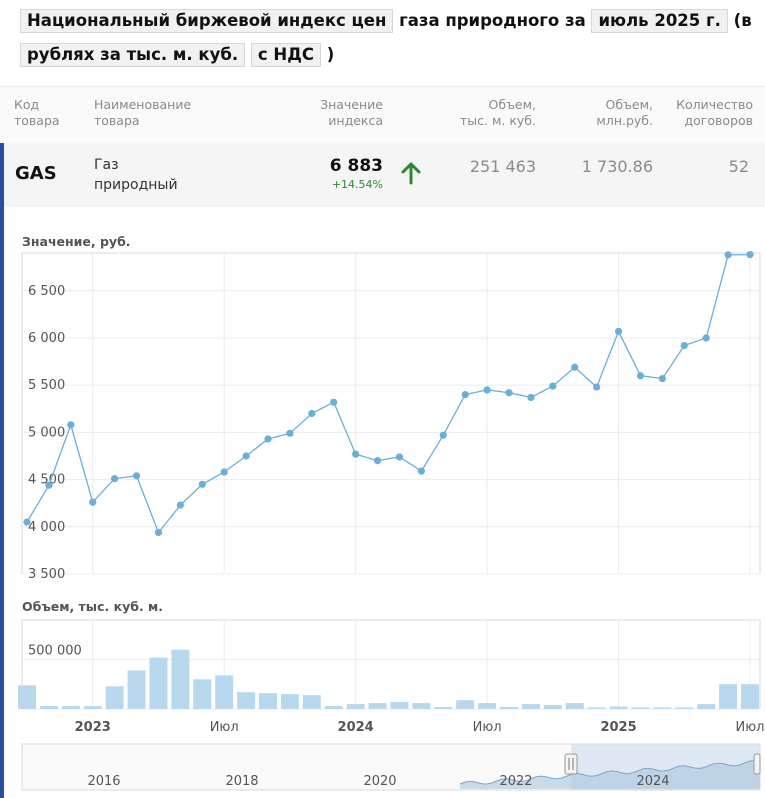 This screenshot has width=765, height=798. I want to click on commodity-name-line2: природный, so click(136, 185).